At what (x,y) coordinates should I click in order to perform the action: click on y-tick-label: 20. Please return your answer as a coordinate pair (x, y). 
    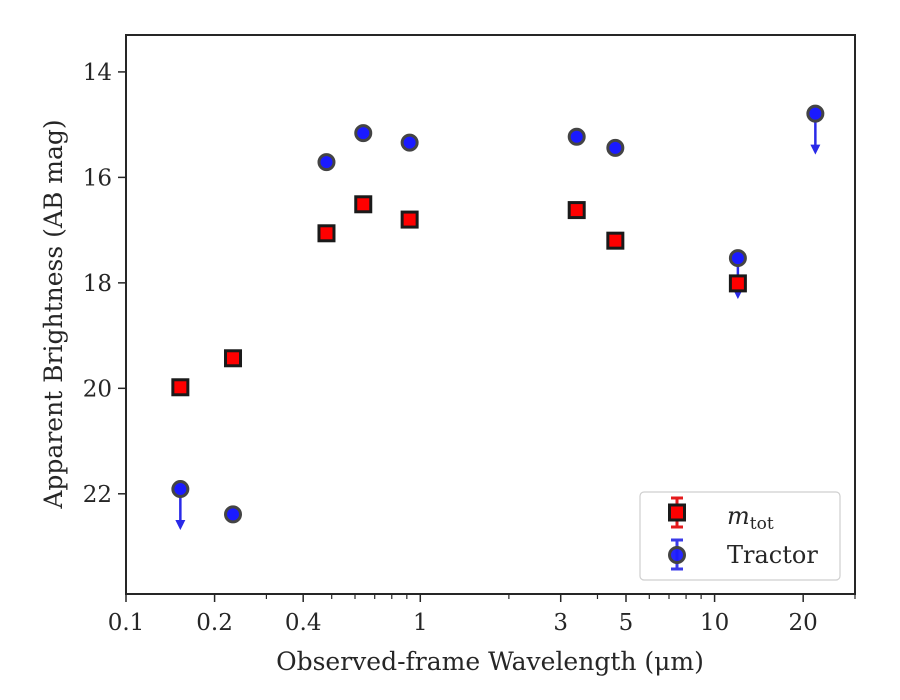
    Looking at the image, I should click on (97, 389).